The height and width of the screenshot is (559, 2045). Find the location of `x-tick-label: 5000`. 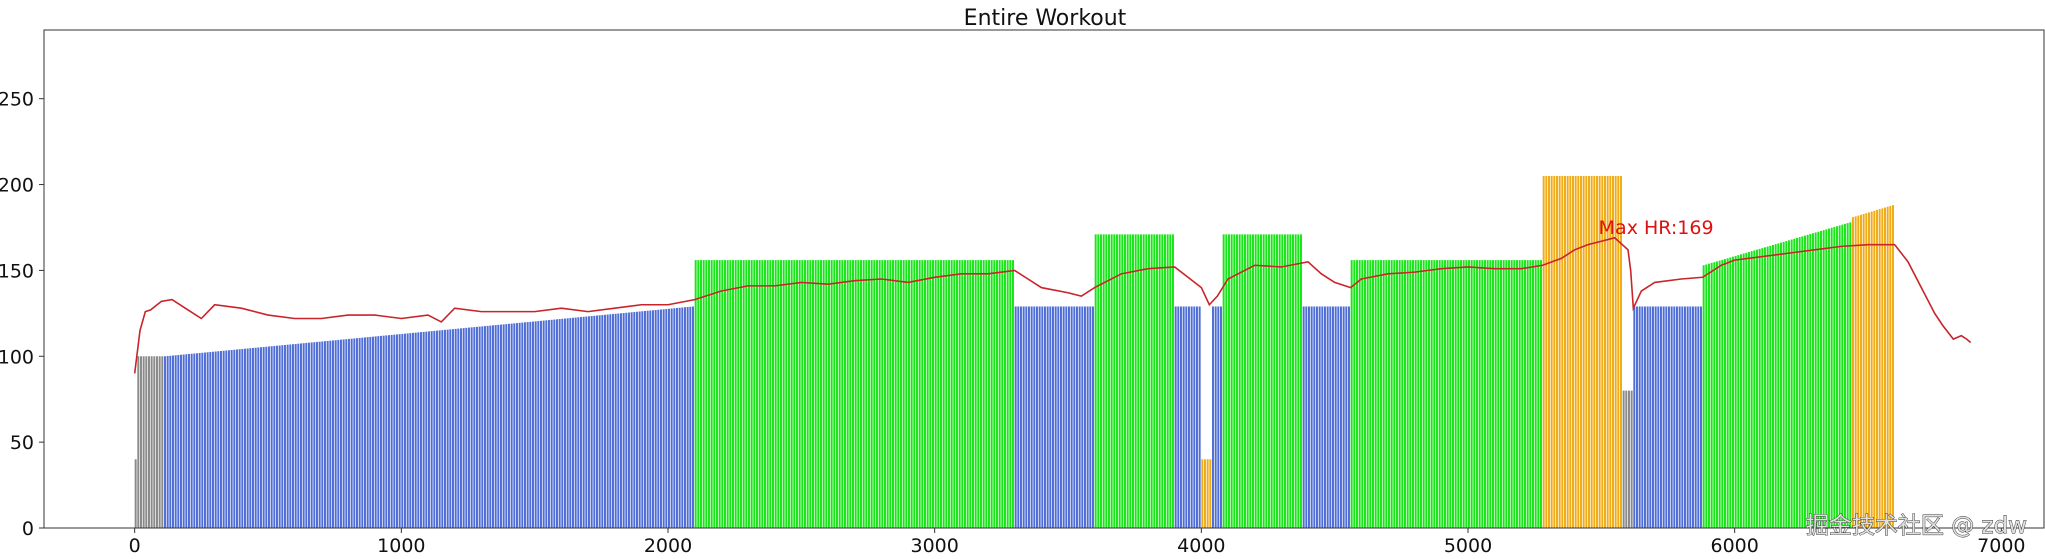

x-tick-label: 5000 is located at coordinates (1468, 545).